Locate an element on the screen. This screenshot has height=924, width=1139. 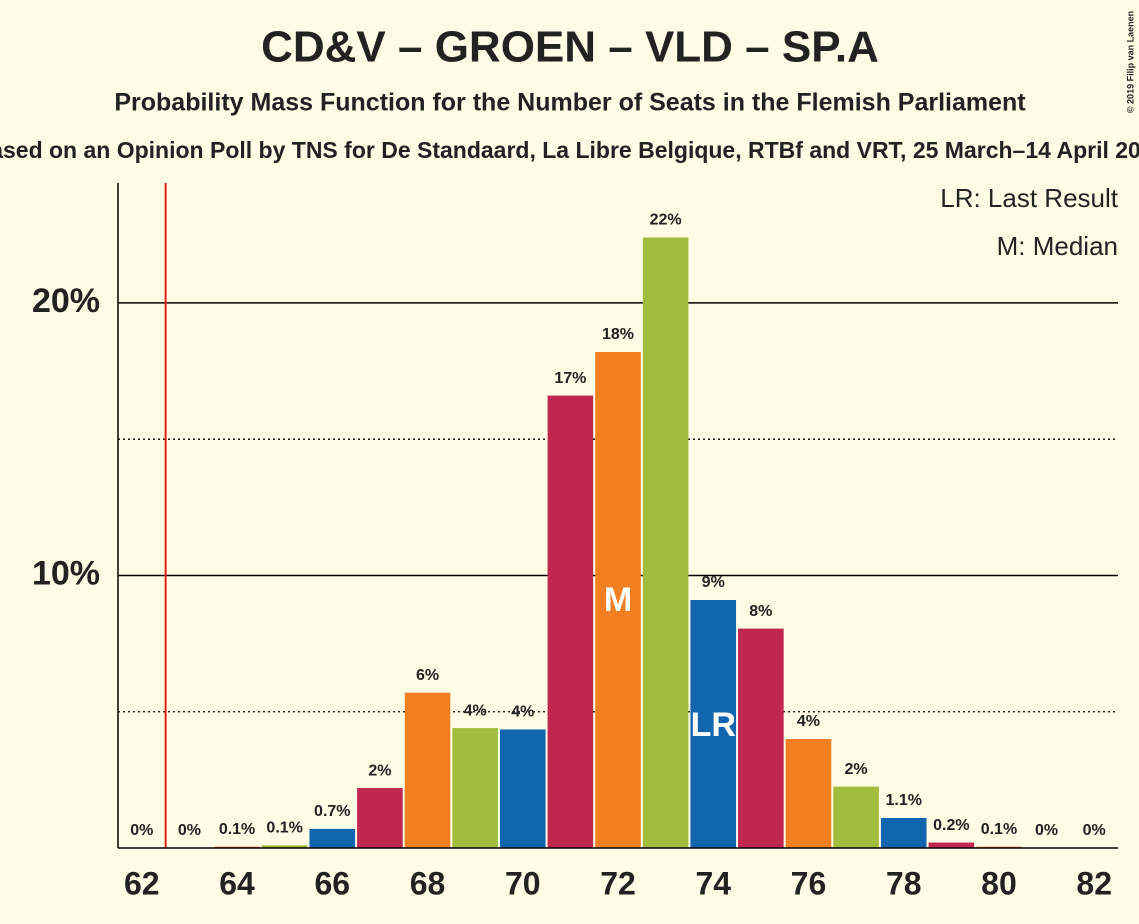
x-tick-label: 68 is located at coordinates (428, 883).